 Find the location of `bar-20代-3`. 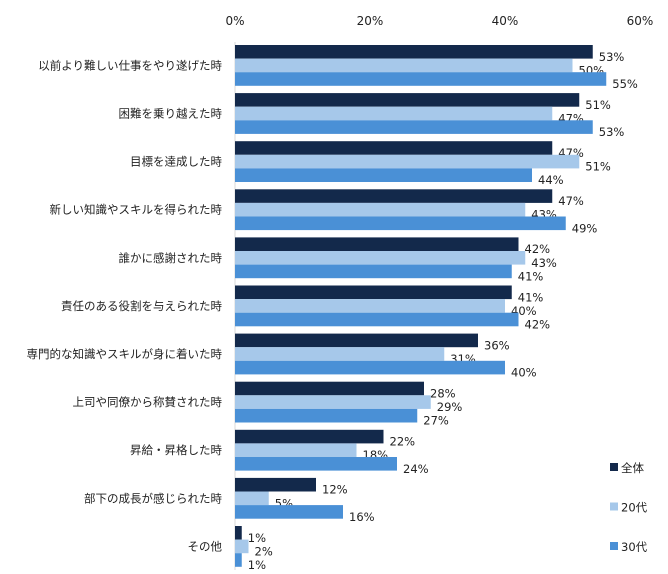

bar-20代-3 is located at coordinates (380, 209).